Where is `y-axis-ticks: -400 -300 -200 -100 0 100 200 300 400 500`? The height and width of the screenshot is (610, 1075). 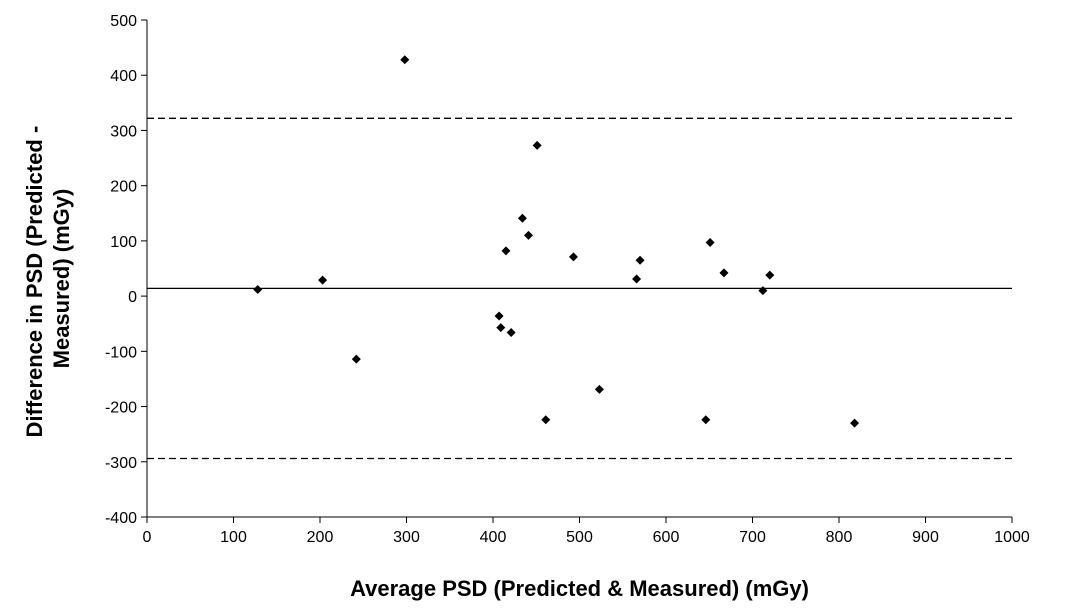 y-axis-ticks: -400 -300 -200 -100 0 100 200 300 400 500 is located at coordinates (126, 270).